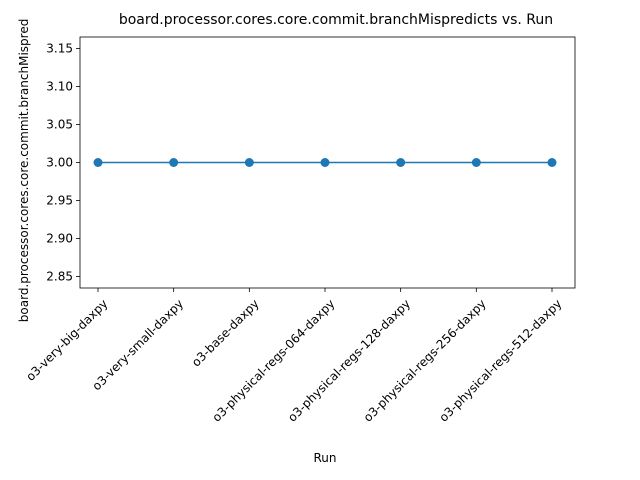 Image resolution: width=640 pixels, height=480 pixels. Describe the element at coordinates (59, 124) in the screenshot. I see `y-tick-label: 3.05` at that location.